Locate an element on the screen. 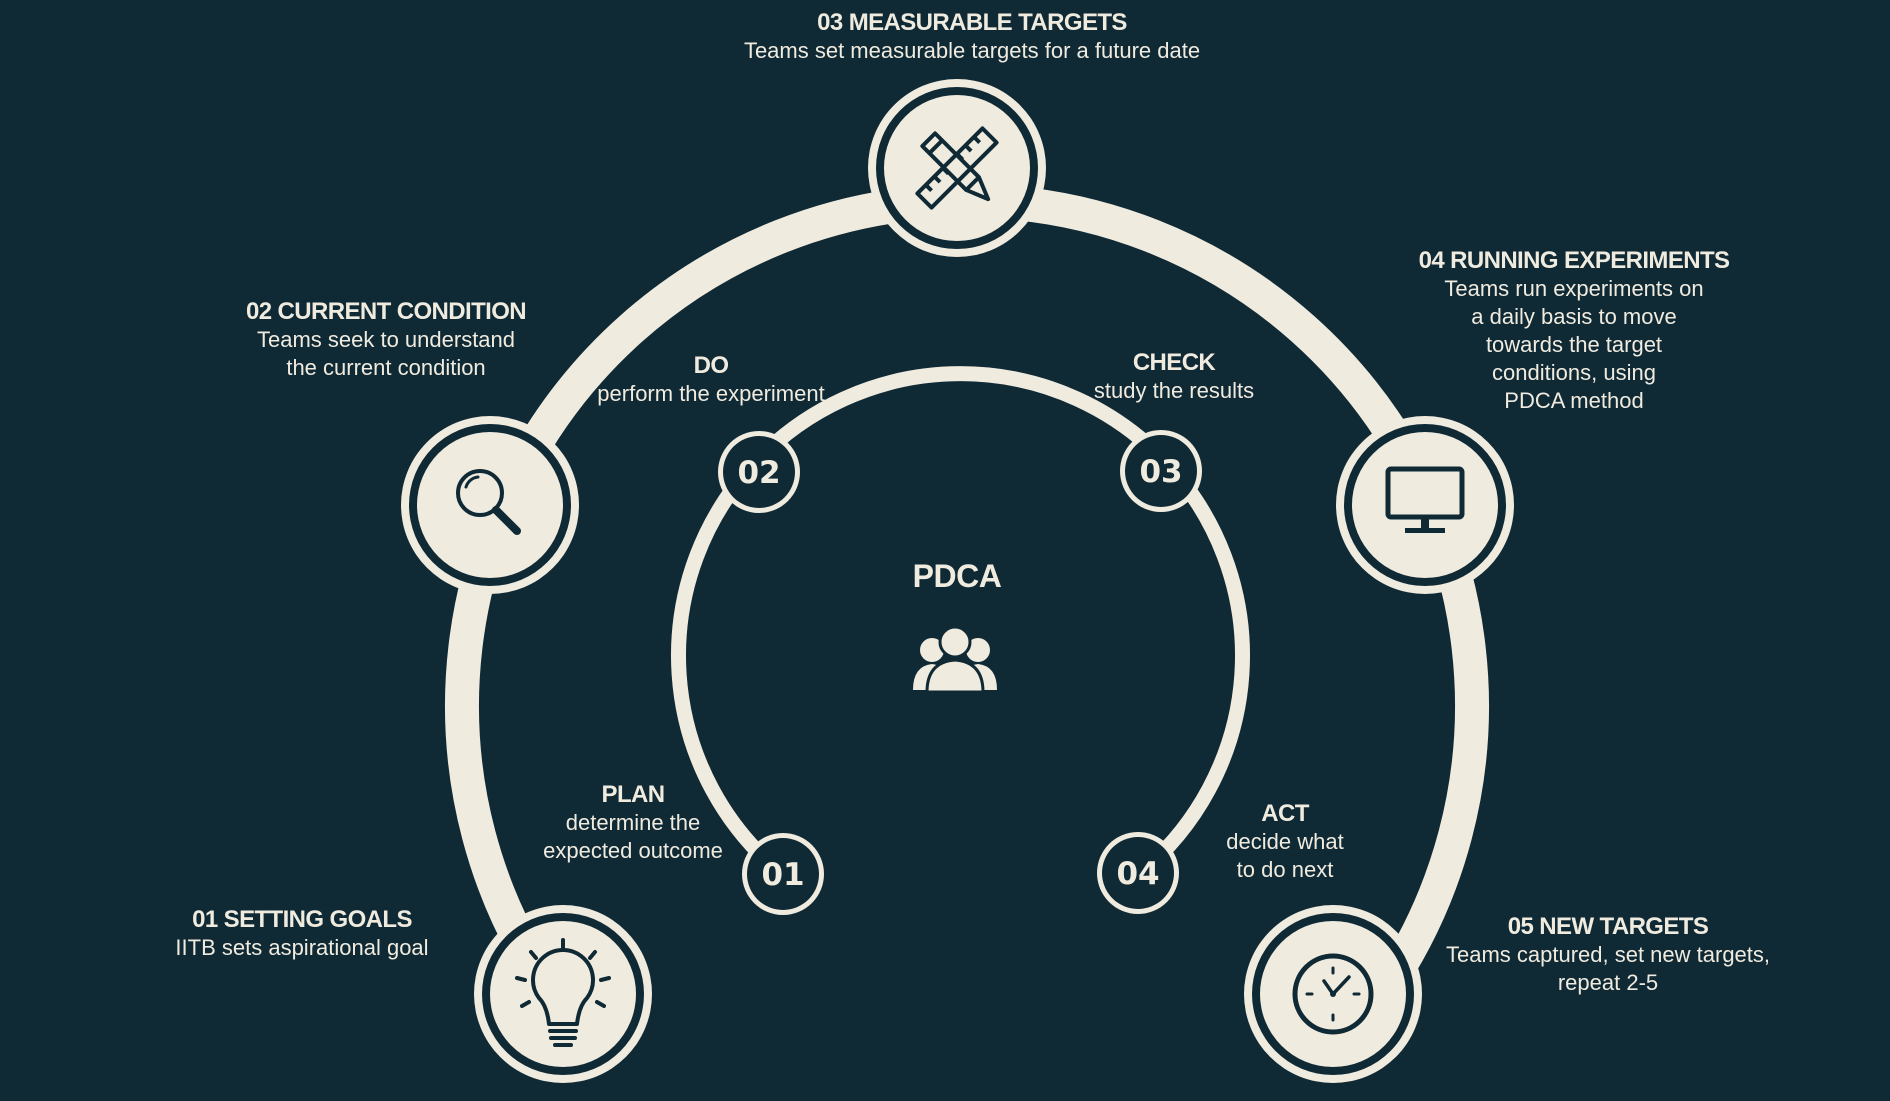 The height and width of the screenshot is (1101, 1890). phase-desc-line: decide what is located at coordinates (1285, 841).